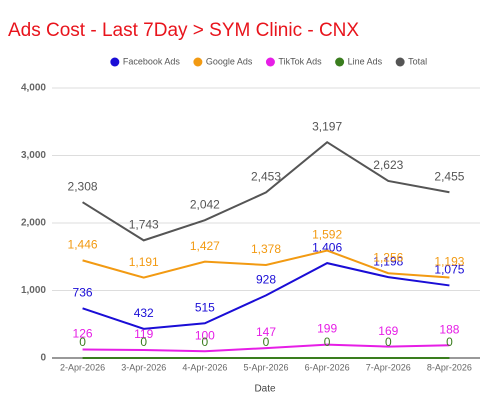 The image size is (500, 415). Describe the element at coordinates (388, 257) in the screenshot. I see `data-label: 1,256` at that location.